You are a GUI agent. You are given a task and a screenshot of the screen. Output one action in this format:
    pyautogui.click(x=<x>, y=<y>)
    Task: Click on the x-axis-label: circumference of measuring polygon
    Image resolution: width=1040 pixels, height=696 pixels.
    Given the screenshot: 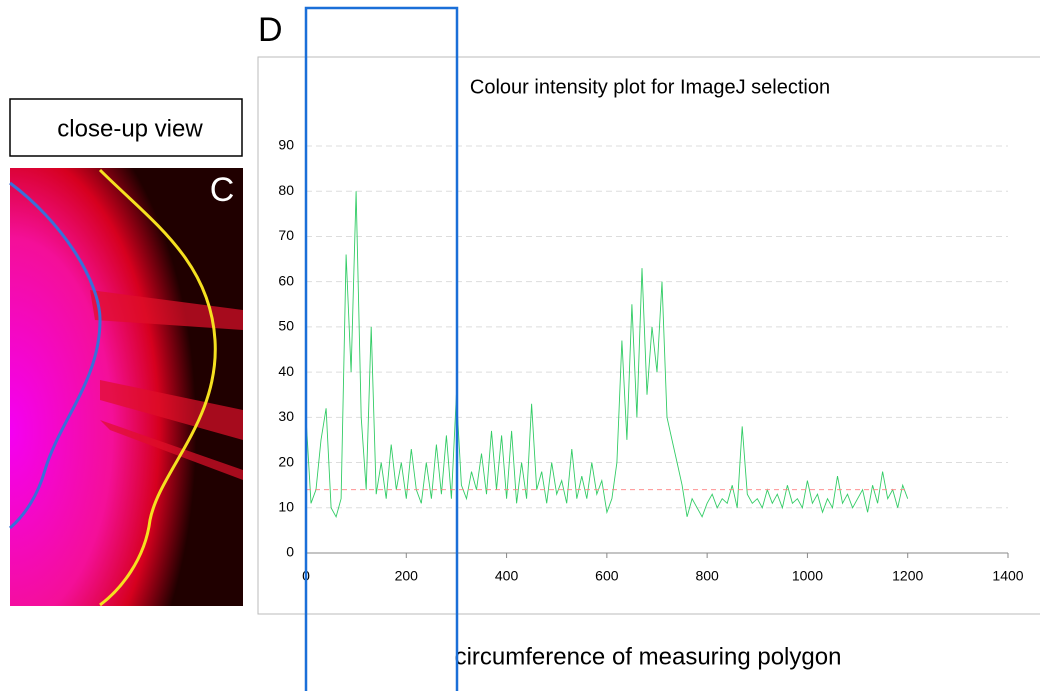 What is the action you would take?
    pyautogui.click(x=648, y=656)
    